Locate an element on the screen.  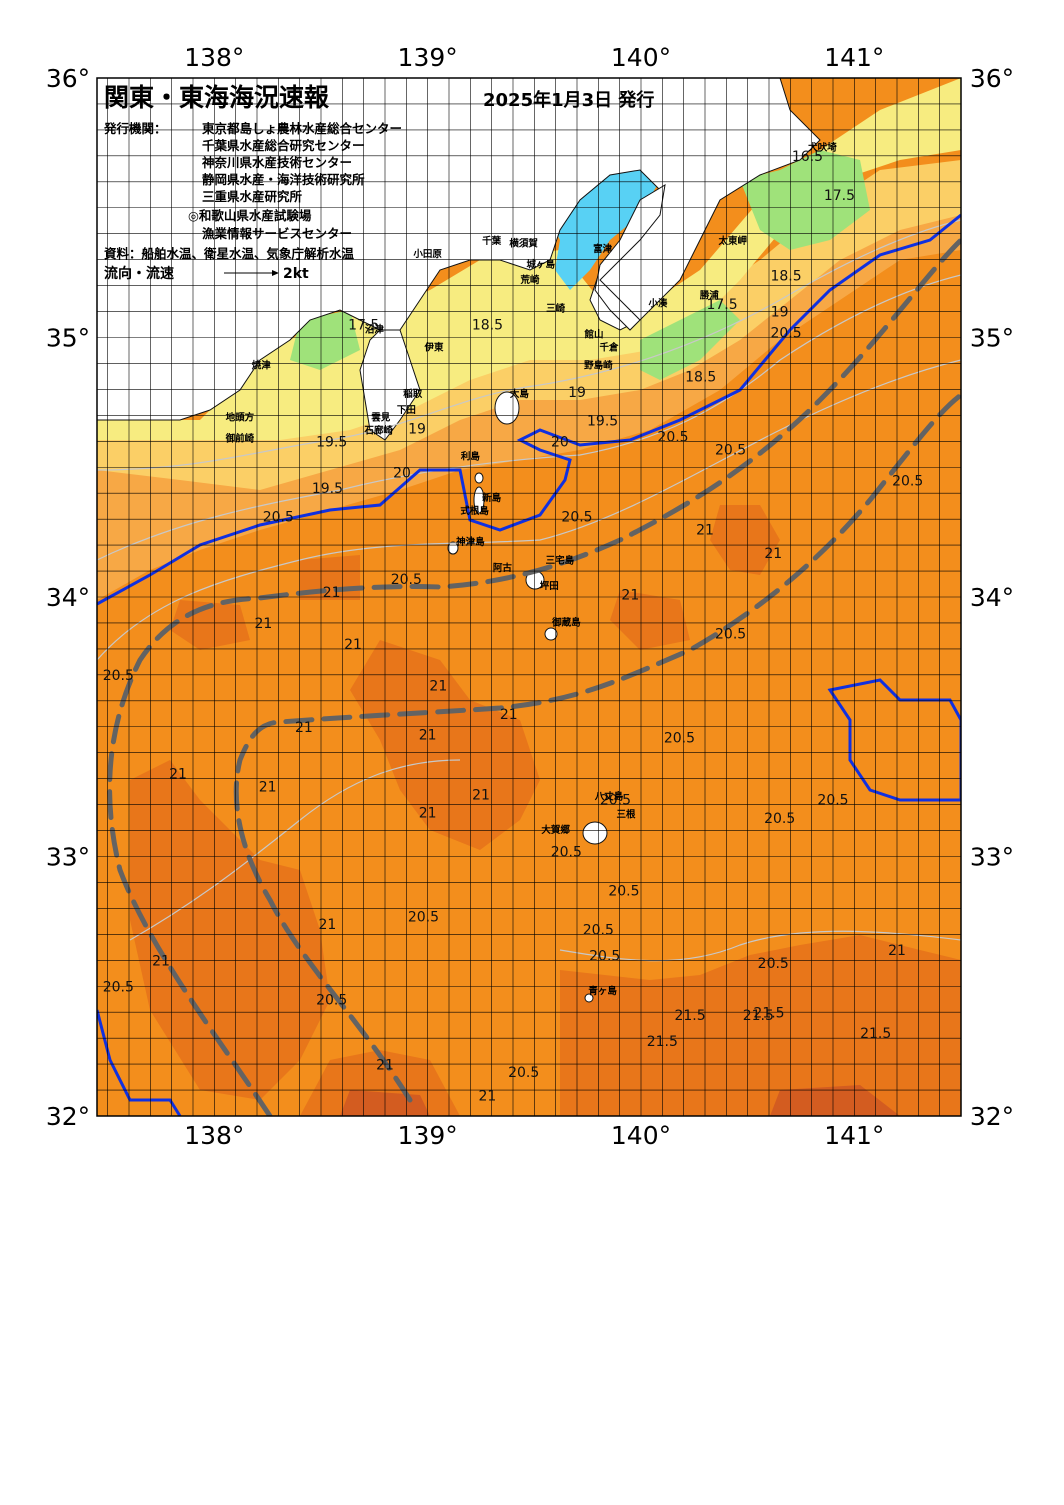
lat-label-left: 32° is located at coordinates (68, 1116).